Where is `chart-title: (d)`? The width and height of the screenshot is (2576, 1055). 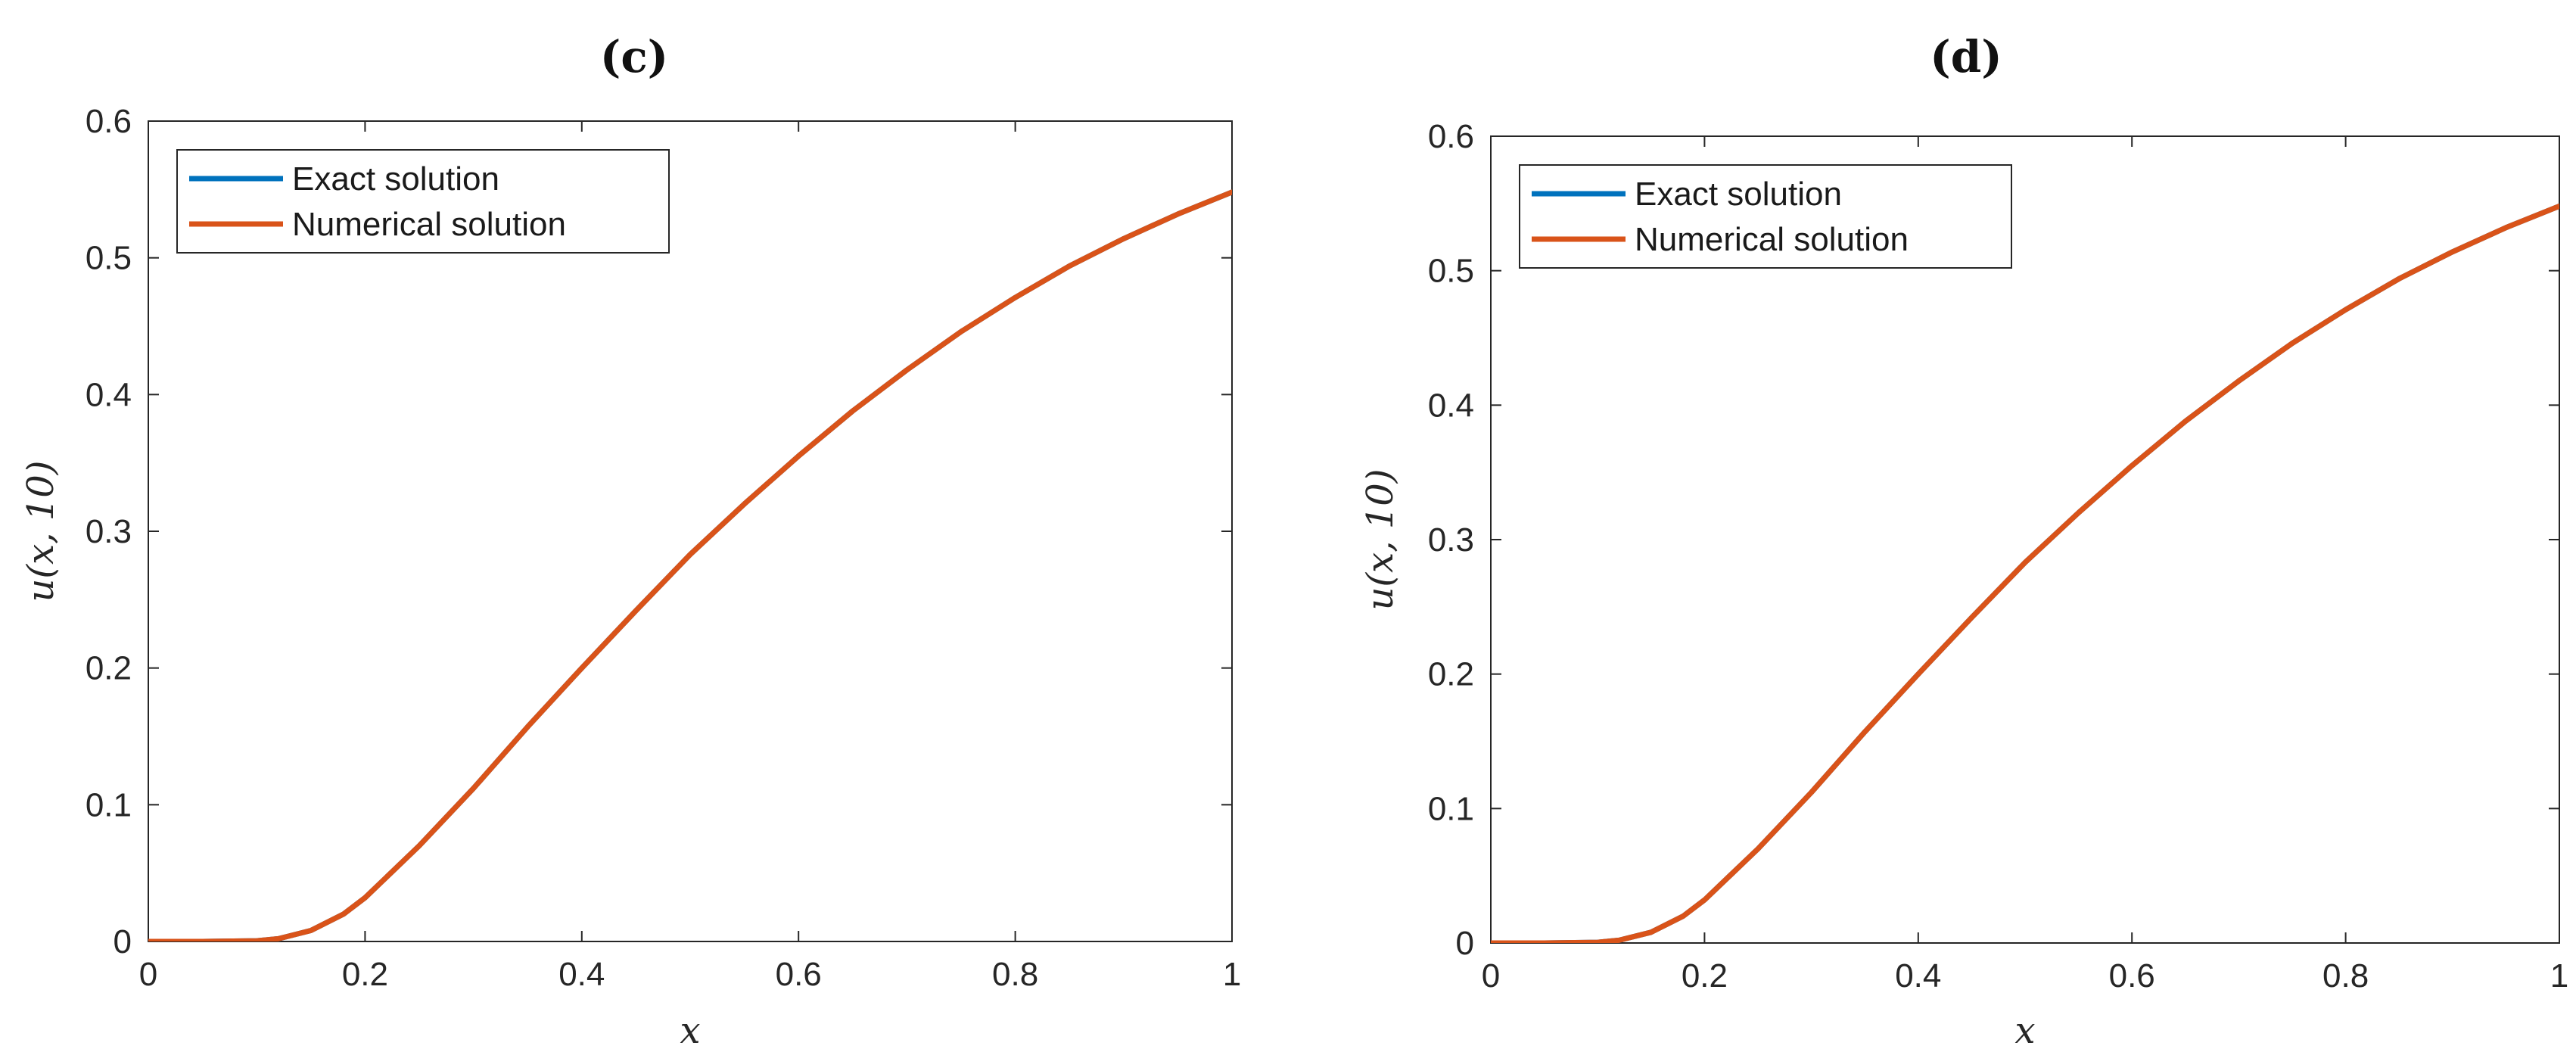
chart-title: (d) is located at coordinates (1966, 57).